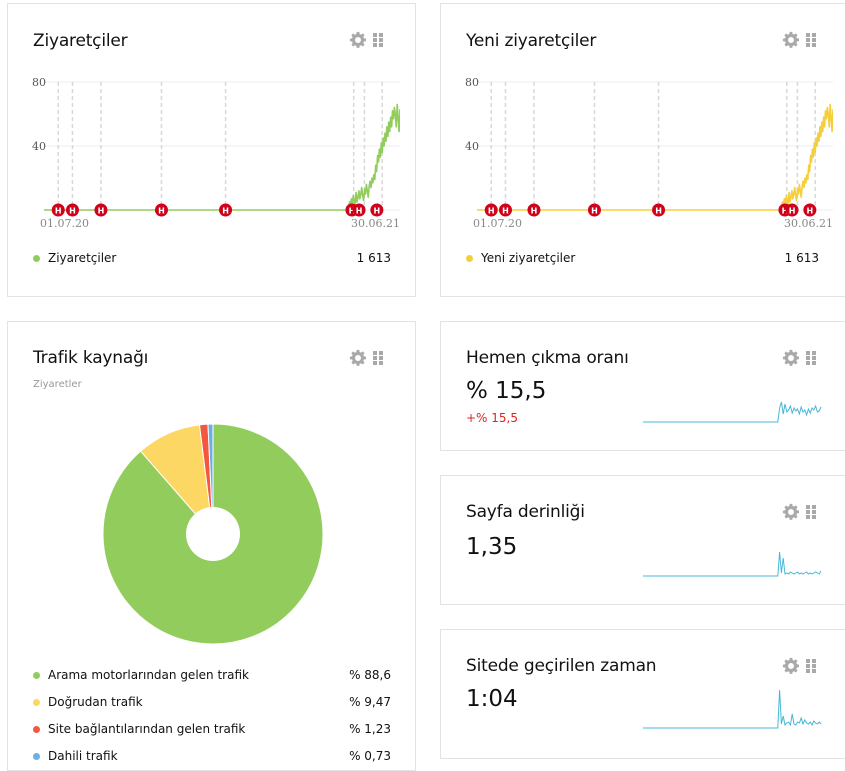  I want to click on traffic-tools, so click(366, 358).